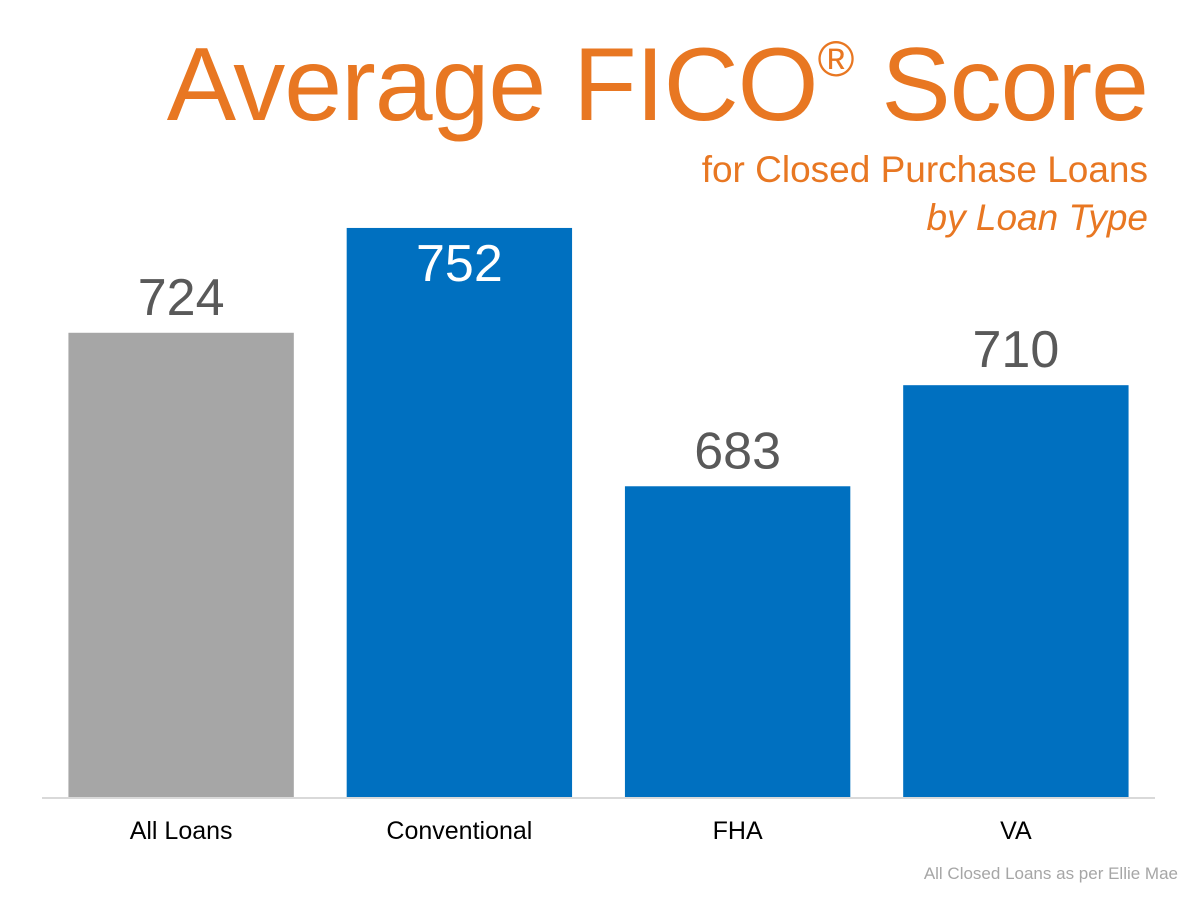 The height and width of the screenshot is (900, 1200). What do you see at coordinates (492, 85) in the screenshot?
I see `title-main: Average FICO` at bounding box center [492, 85].